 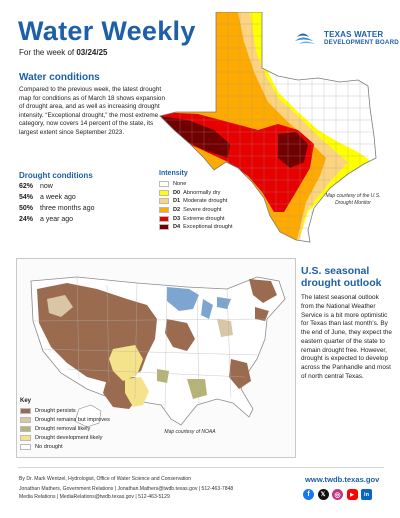 What do you see at coordinates (48, 52) in the screenshot?
I see `subtitle-prefix: For the week of` at bounding box center [48, 52].